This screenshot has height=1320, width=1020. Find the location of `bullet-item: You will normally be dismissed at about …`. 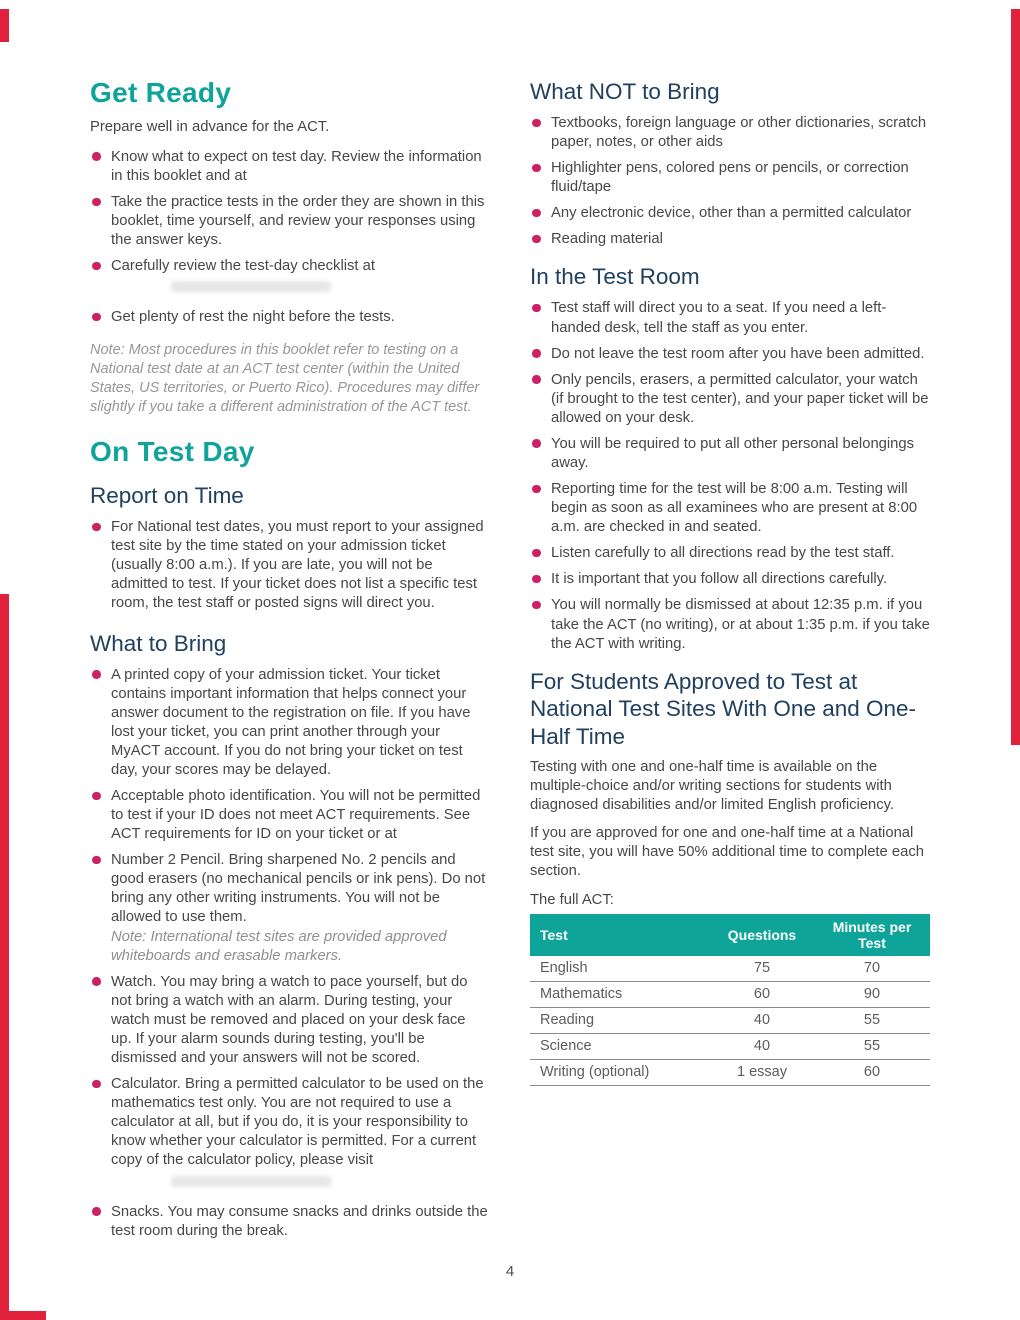

bullet-item: You will normally be dismissed at about … is located at coordinates (730, 624).